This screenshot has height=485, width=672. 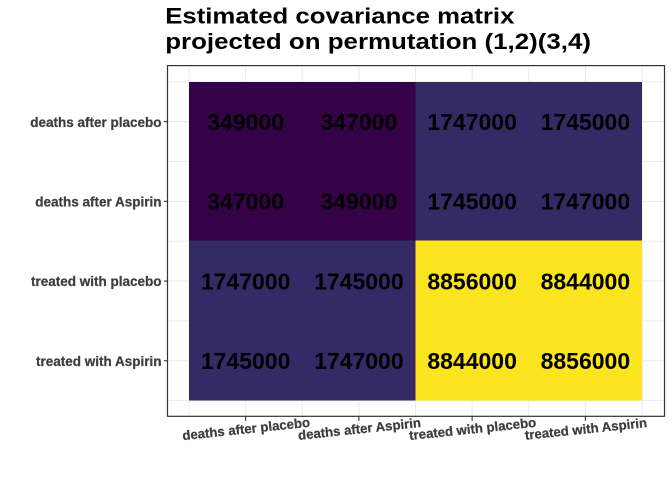 What do you see at coordinates (98, 201) in the screenshot?
I see `svg-text: deaths after Aspirin` at bounding box center [98, 201].